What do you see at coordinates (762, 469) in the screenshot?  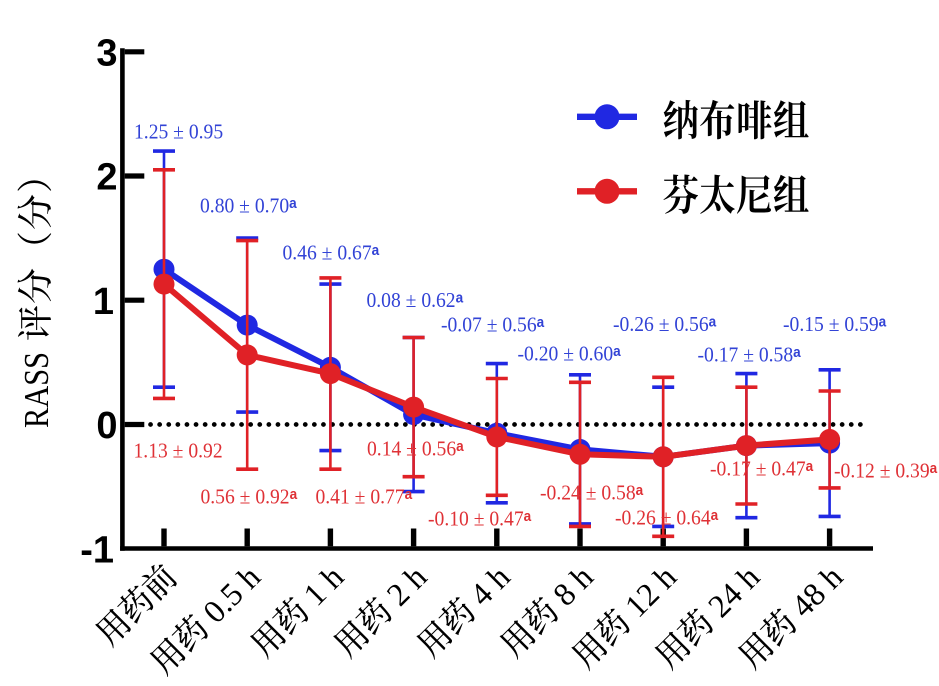 I see `svg-text: -0.17 ± 0.47a` at bounding box center [762, 469].